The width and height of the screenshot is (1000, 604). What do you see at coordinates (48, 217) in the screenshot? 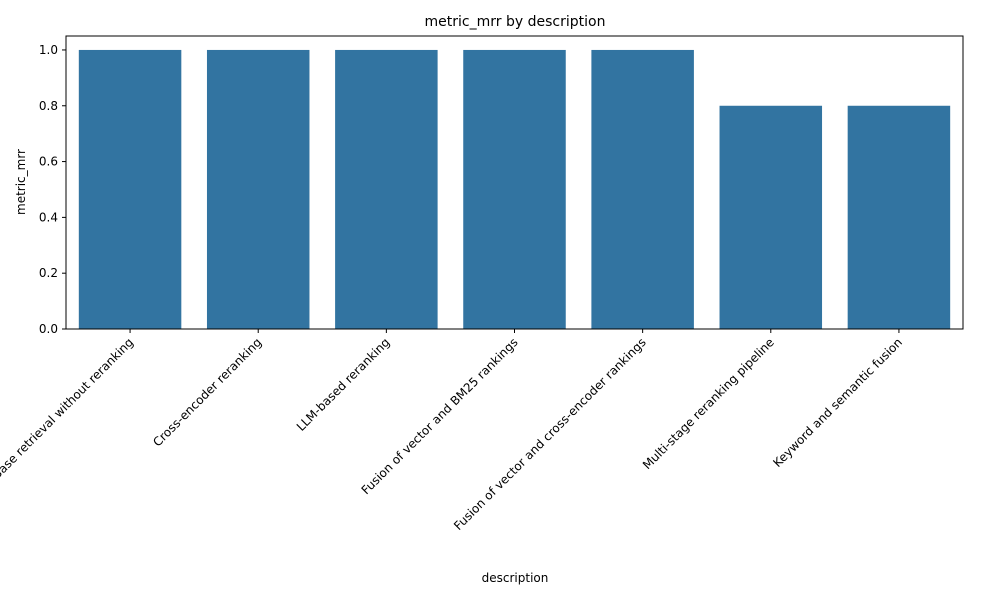
I see `y-tick-label: 0.4` at bounding box center [48, 217].